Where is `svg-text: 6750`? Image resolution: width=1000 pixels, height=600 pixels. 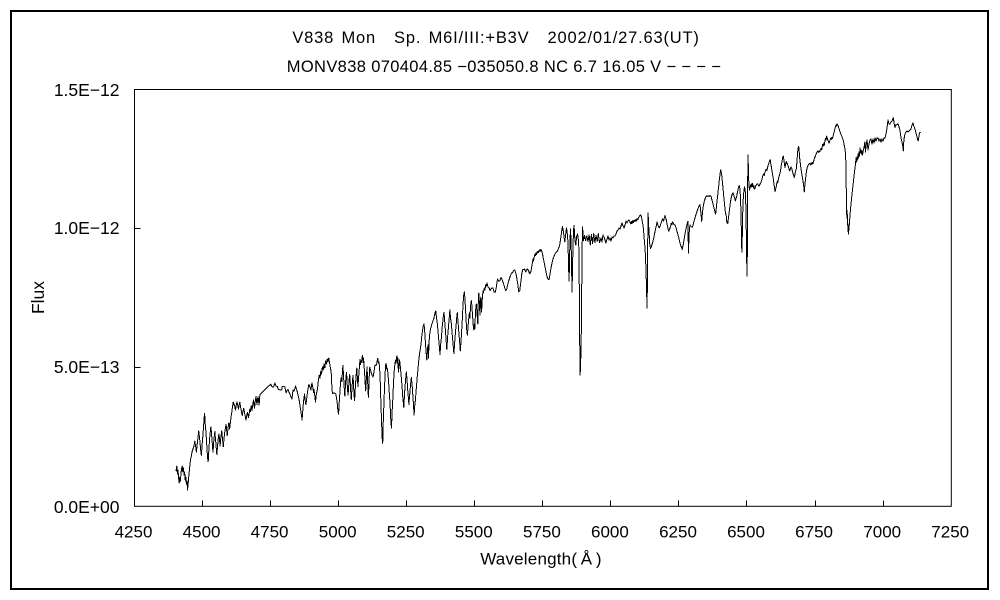
svg-text: 6750 is located at coordinates (814, 532).